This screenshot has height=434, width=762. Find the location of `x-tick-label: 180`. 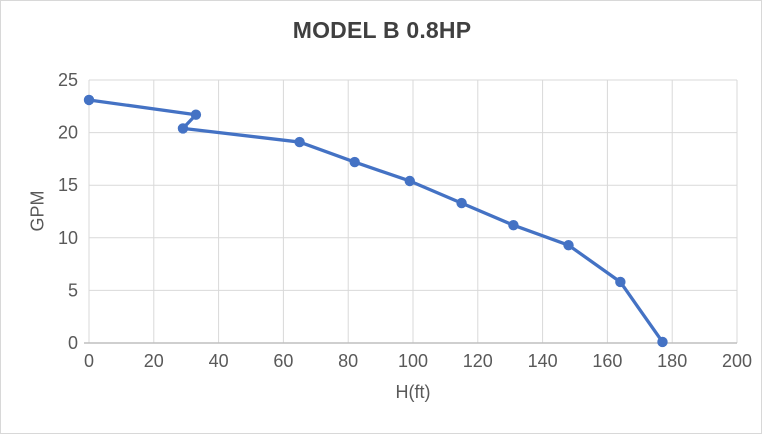

x-tick-label: 180 is located at coordinates (672, 361).